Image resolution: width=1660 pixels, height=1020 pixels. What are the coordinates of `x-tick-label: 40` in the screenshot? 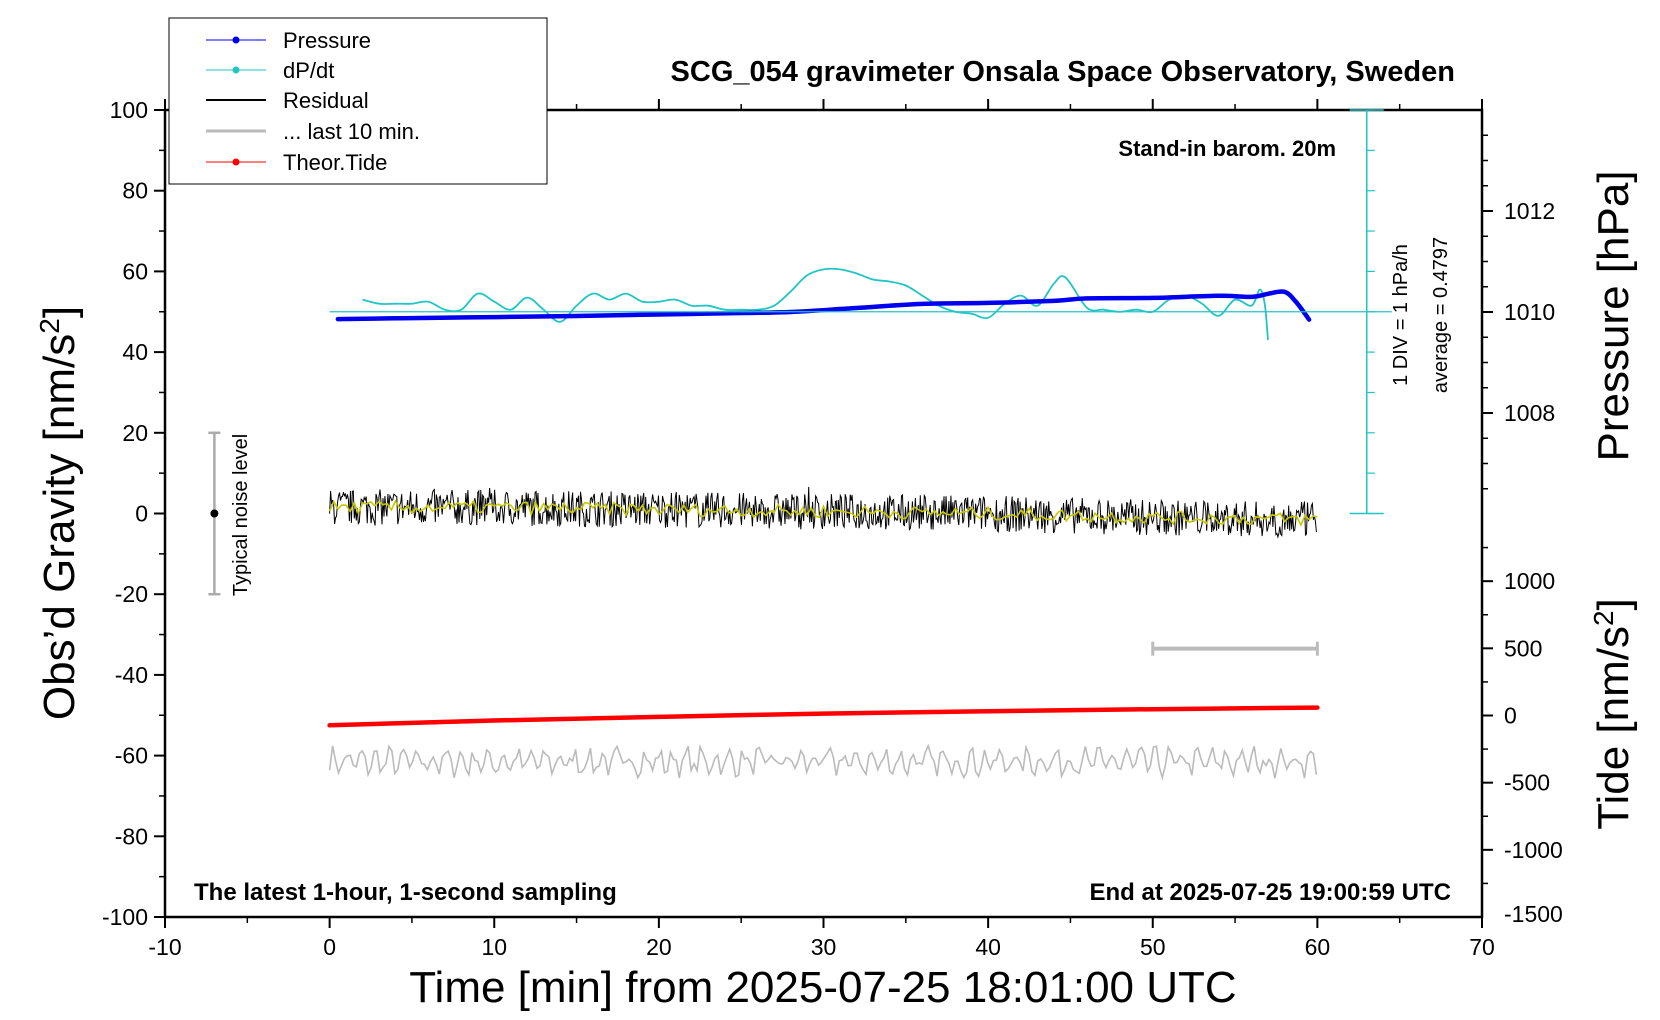 It's located at (988, 947).